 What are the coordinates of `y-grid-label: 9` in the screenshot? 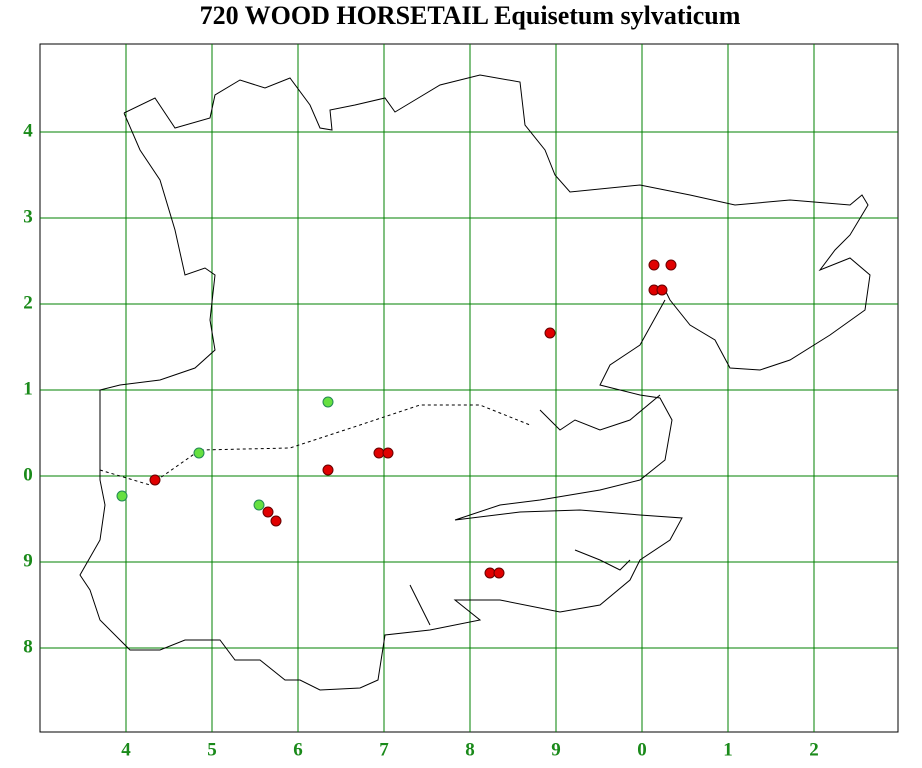 It's located at (28, 560).